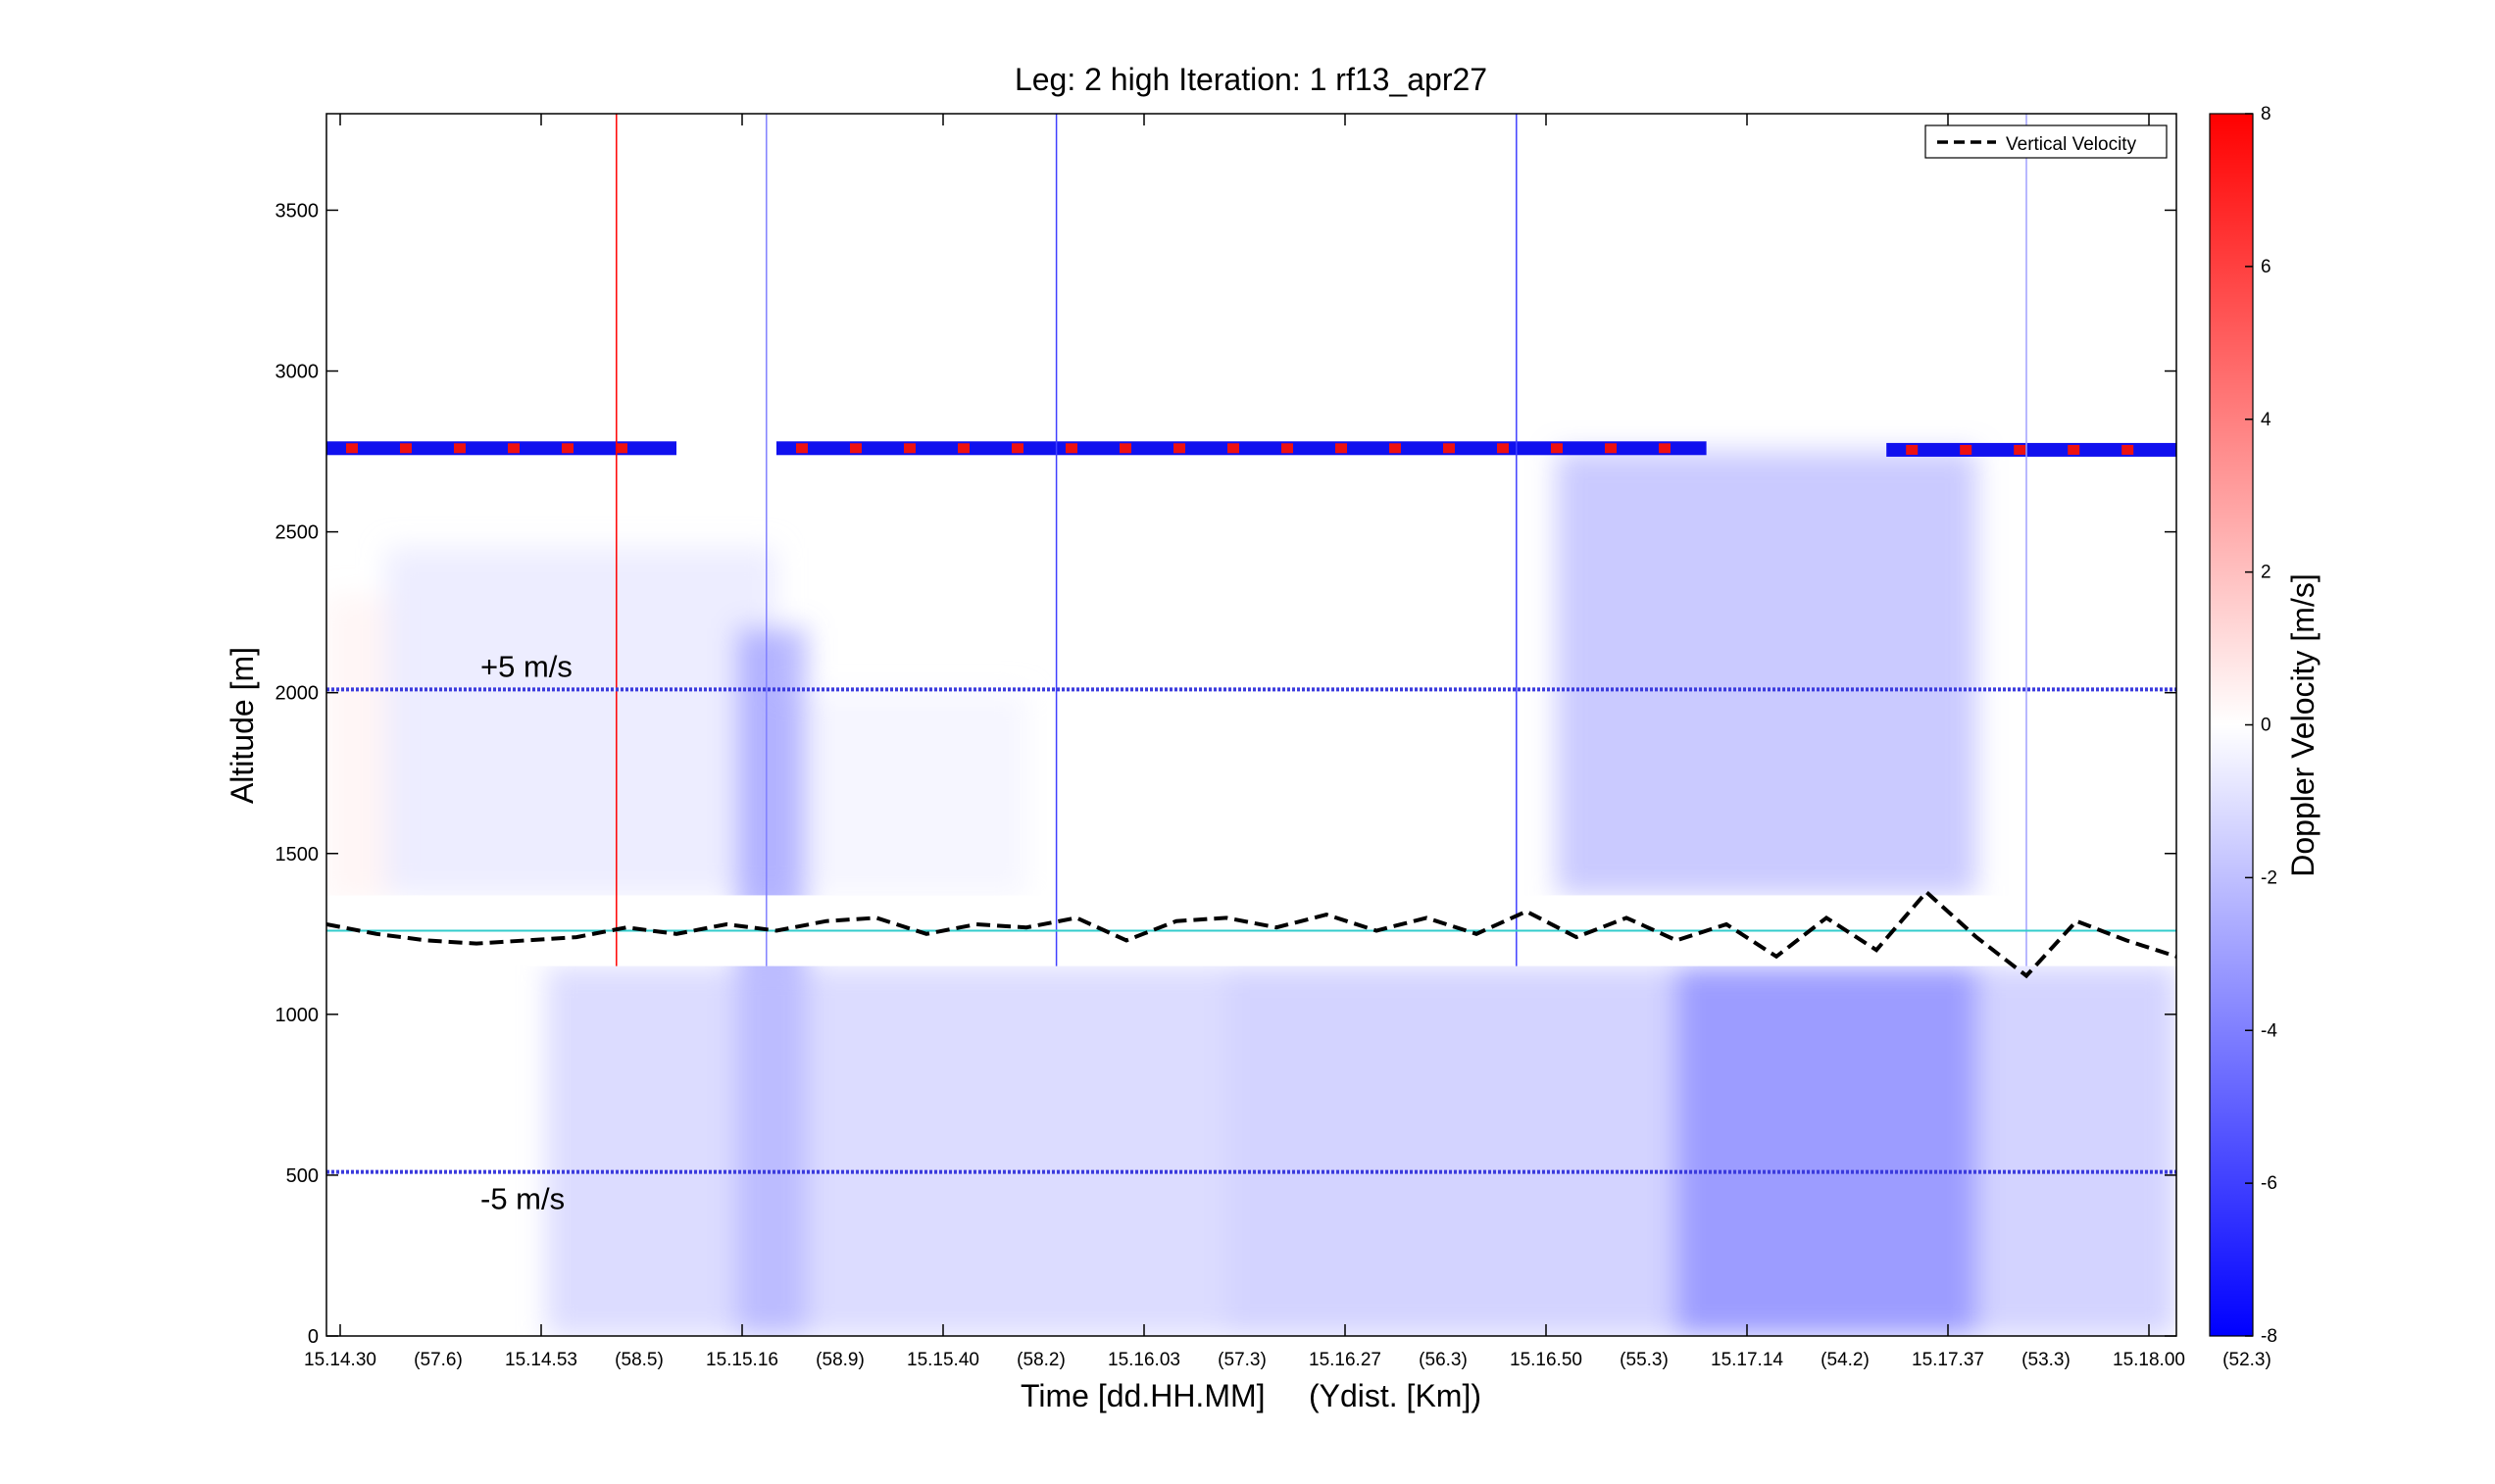 This screenshot has width=2495, height=1484. I want to click on x-tick-label-ydist: (54.2), so click(1845, 1360).